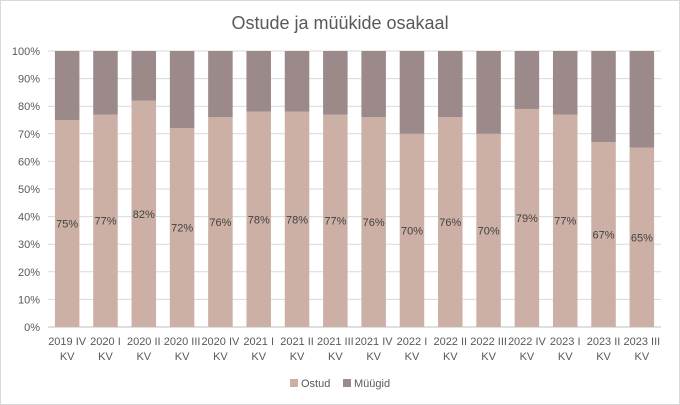 Image resolution: width=680 pixels, height=405 pixels. Describe the element at coordinates (527, 342) in the screenshot. I see `x-tick-label: 2022 IV` at that location.